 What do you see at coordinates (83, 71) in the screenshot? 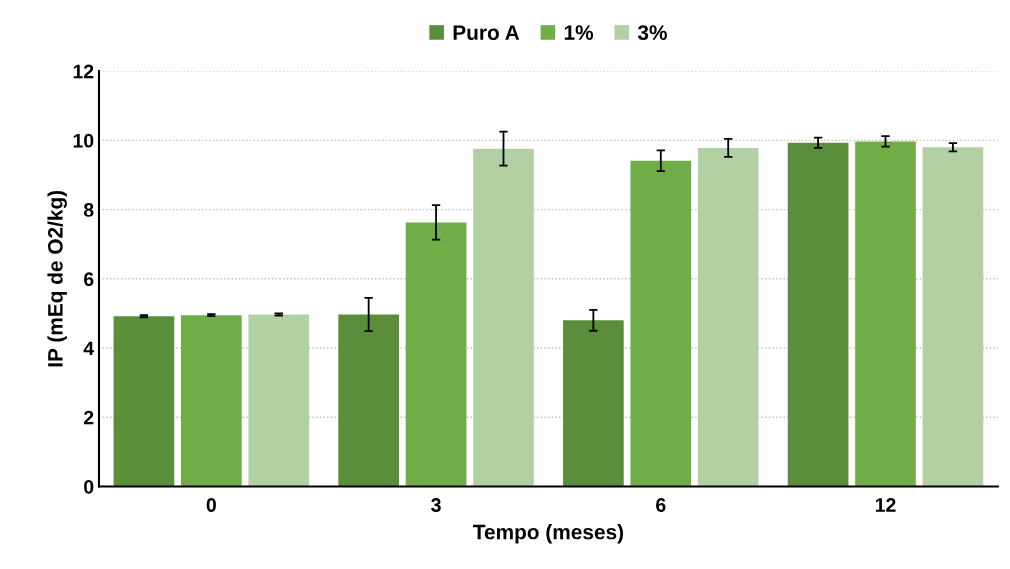
I see `y-tick-label: 12` at bounding box center [83, 71].